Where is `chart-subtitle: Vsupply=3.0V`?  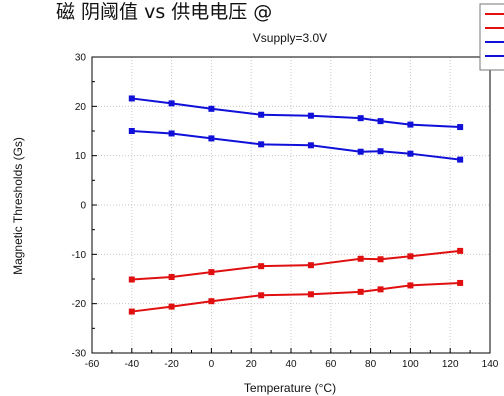
chart-subtitle: Vsupply=3.0V is located at coordinates (290, 38).